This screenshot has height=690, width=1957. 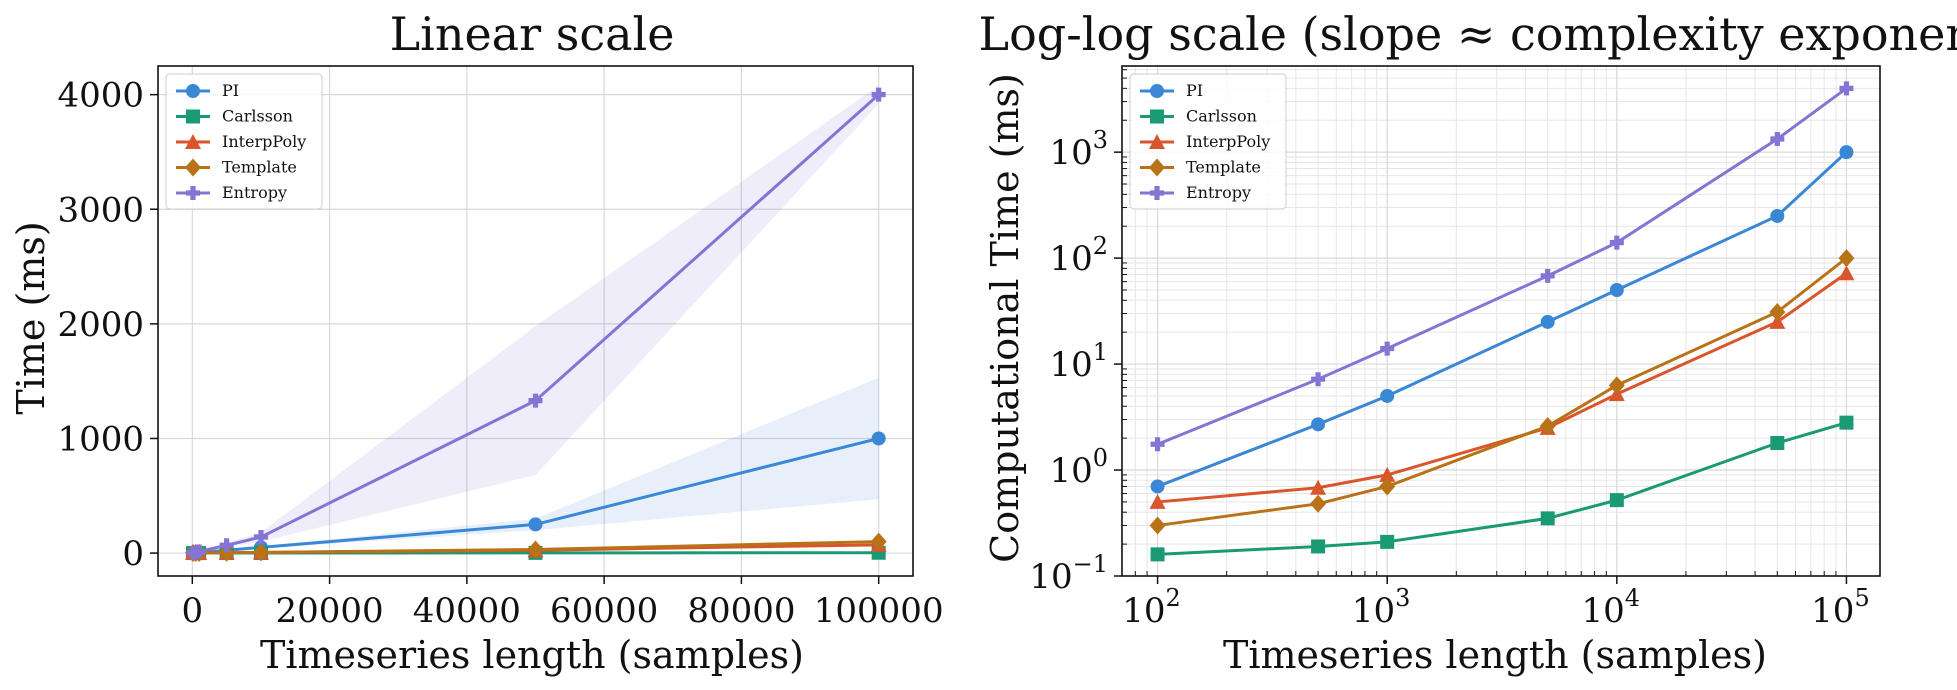 What do you see at coordinates (1194, 90) in the screenshot?
I see `legend-label: PI` at bounding box center [1194, 90].